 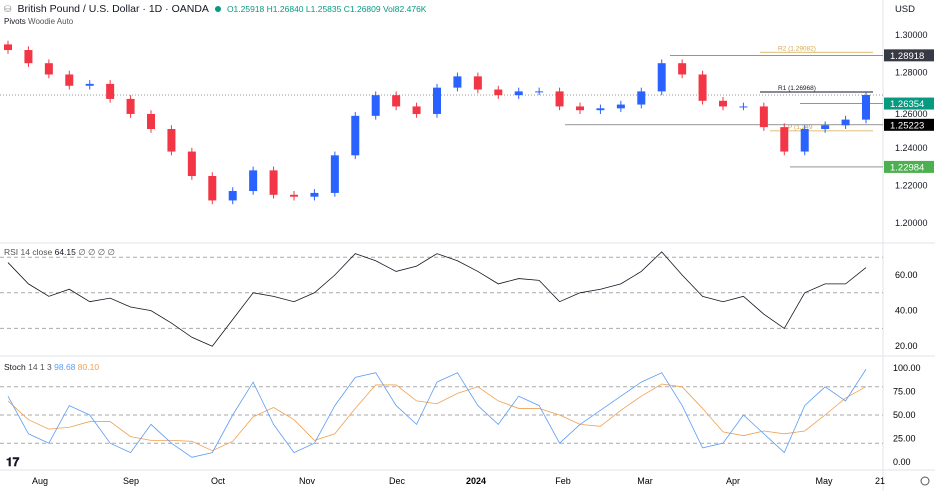 What do you see at coordinates (911, 185) in the screenshot?
I see `price-tick: 1.22000` at bounding box center [911, 185].